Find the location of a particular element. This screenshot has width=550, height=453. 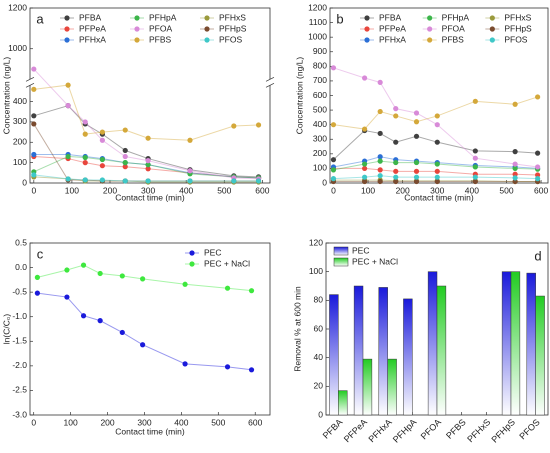

legend-label: PFBS is located at coordinates (453, 39).